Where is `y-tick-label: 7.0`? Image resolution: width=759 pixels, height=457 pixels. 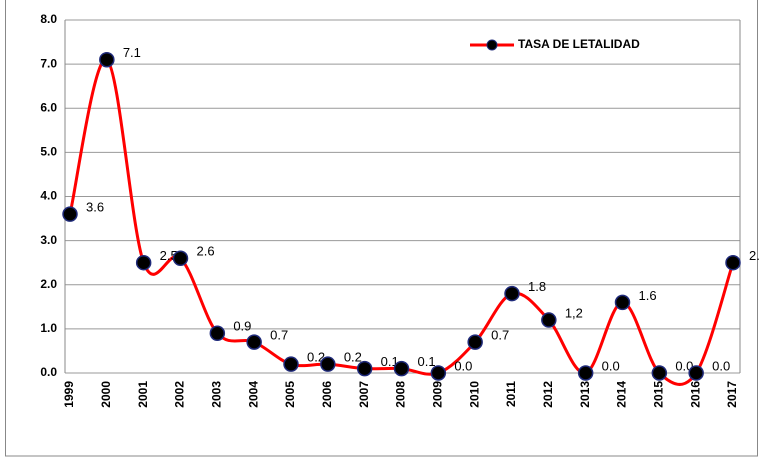
y-tick-label: 7.0 is located at coordinates (48, 63).